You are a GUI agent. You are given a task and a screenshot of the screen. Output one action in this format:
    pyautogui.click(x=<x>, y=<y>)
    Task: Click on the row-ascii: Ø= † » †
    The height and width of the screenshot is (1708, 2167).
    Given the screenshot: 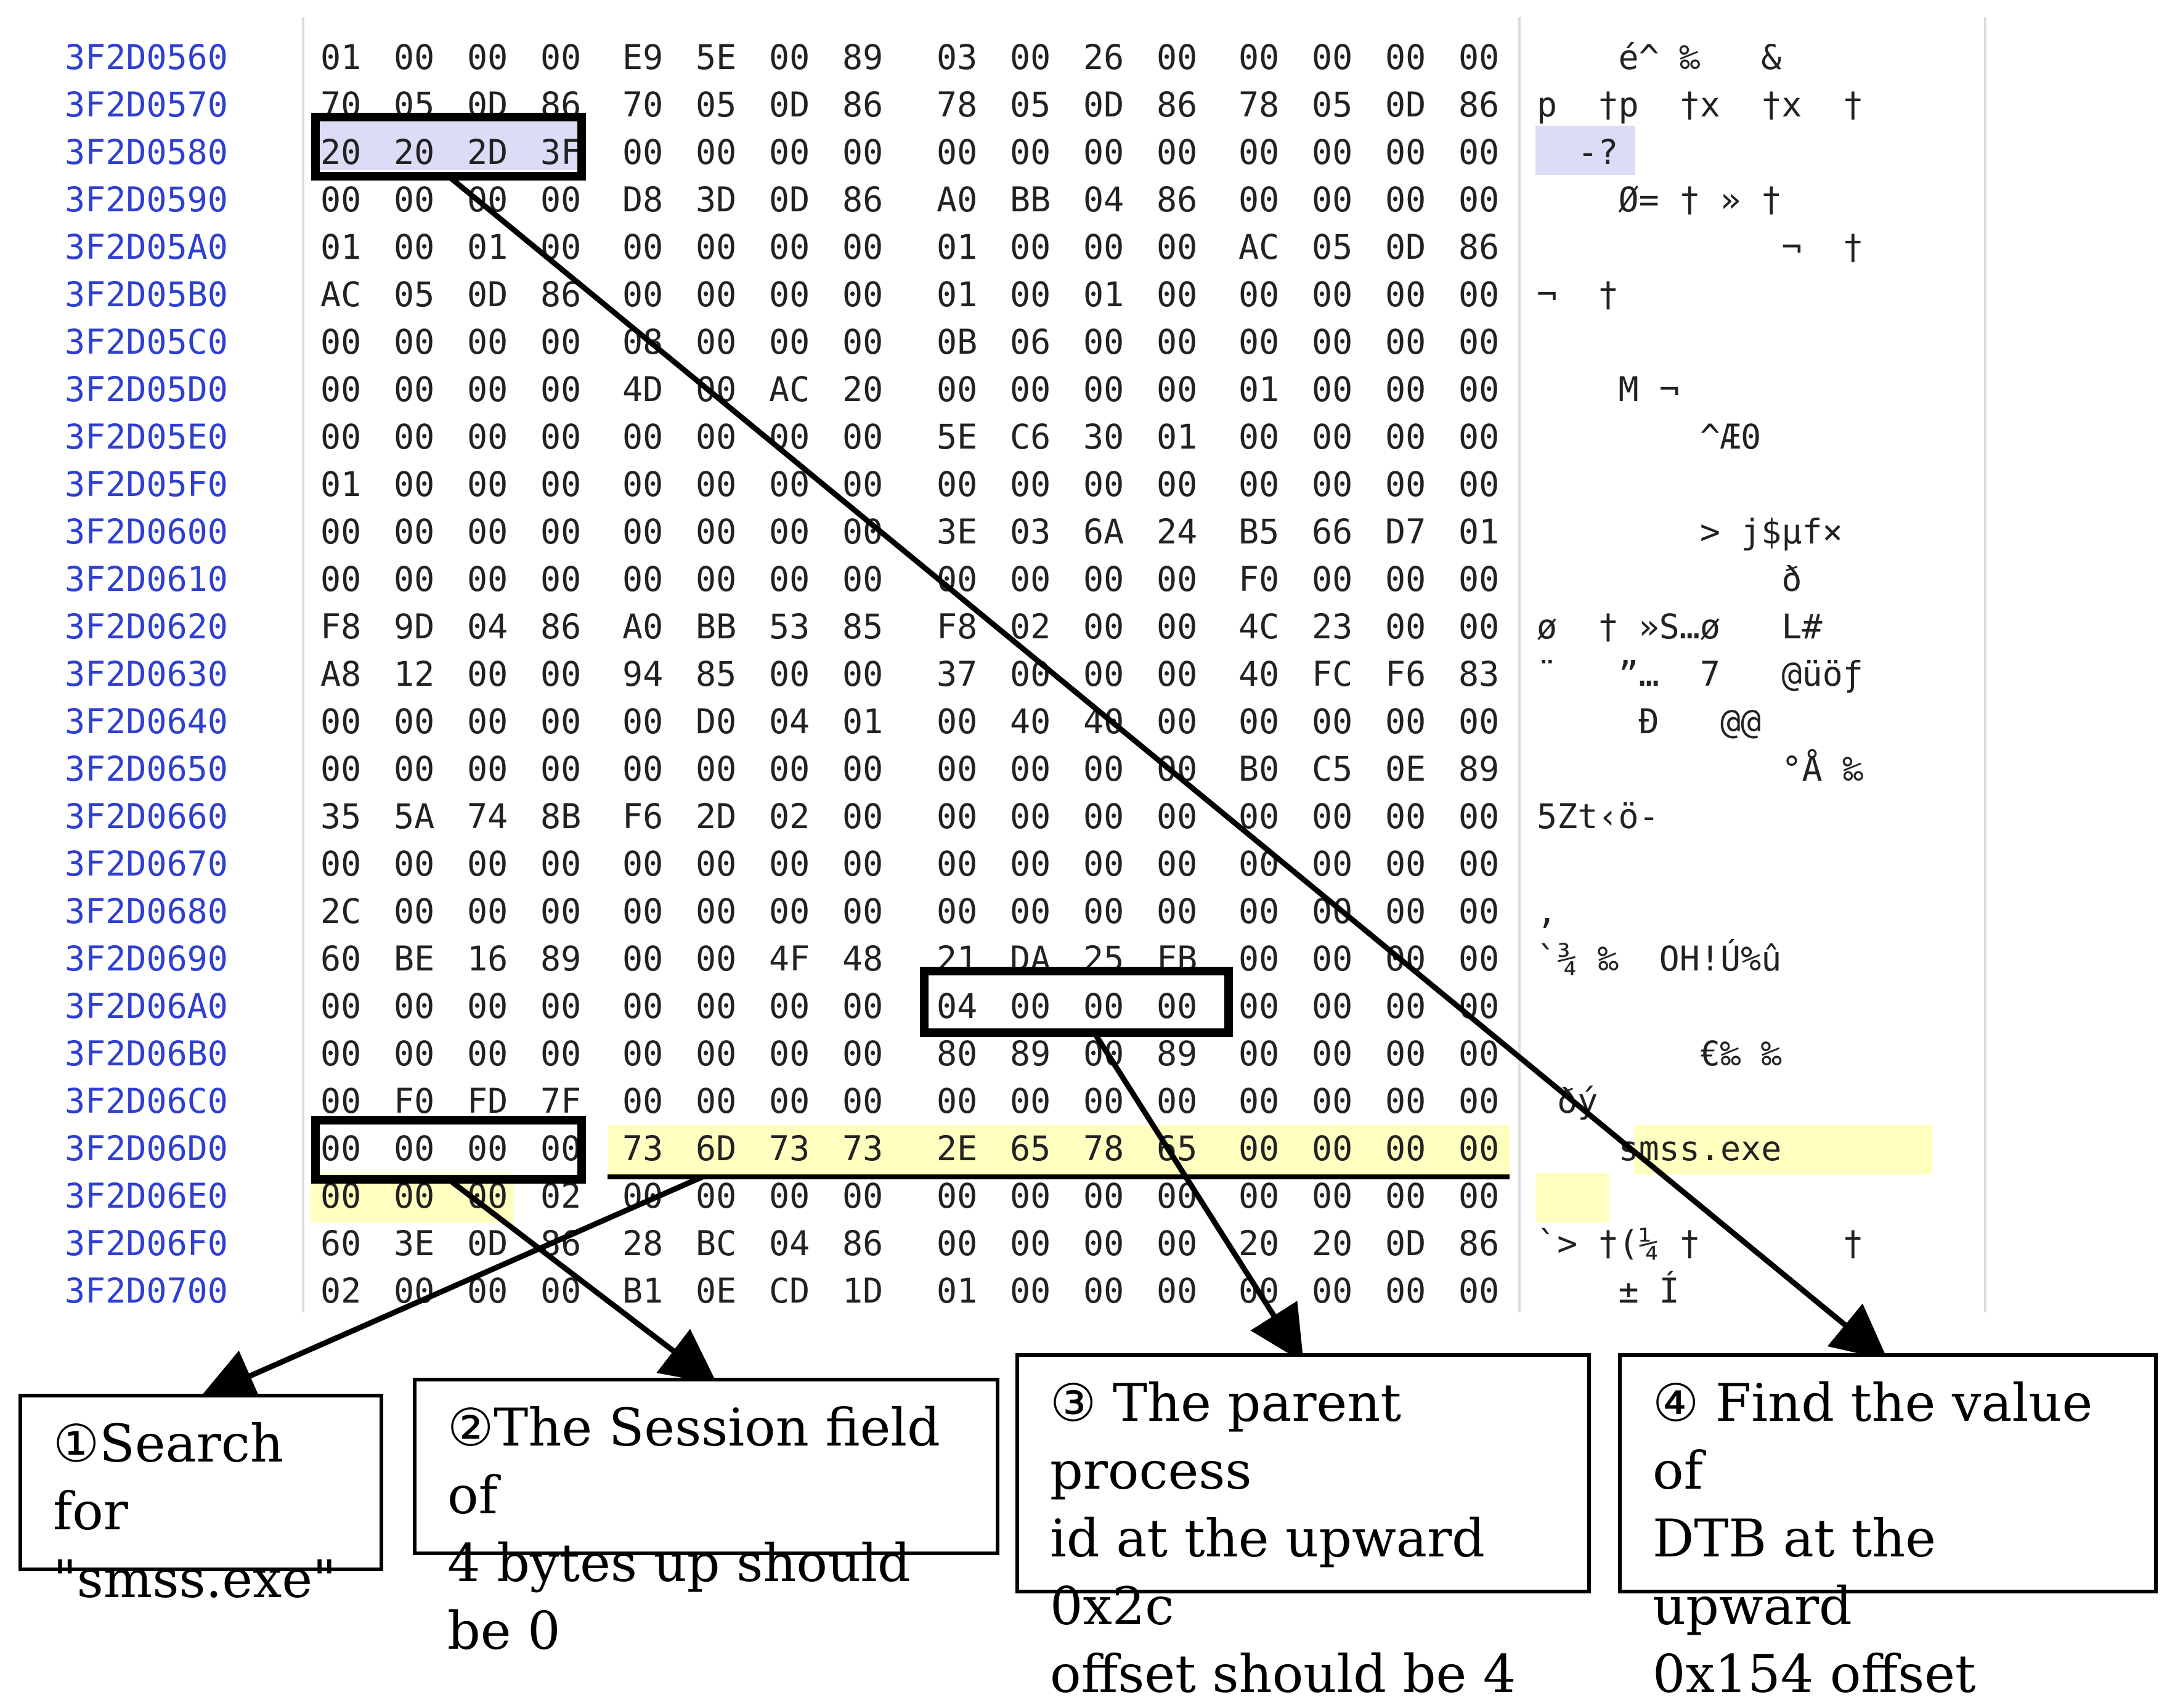 What is the action you would take?
    pyautogui.click(x=1700, y=199)
    